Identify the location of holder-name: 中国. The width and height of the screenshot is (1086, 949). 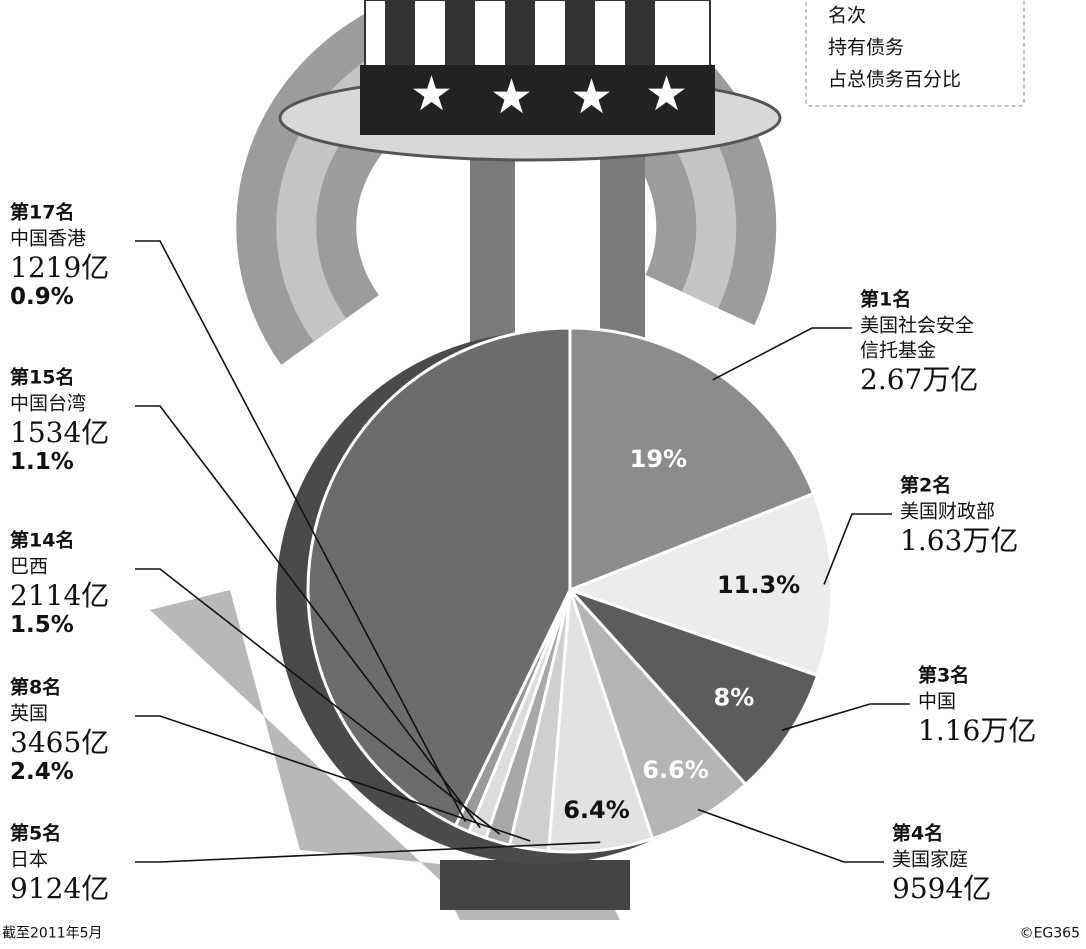
(937, 702).